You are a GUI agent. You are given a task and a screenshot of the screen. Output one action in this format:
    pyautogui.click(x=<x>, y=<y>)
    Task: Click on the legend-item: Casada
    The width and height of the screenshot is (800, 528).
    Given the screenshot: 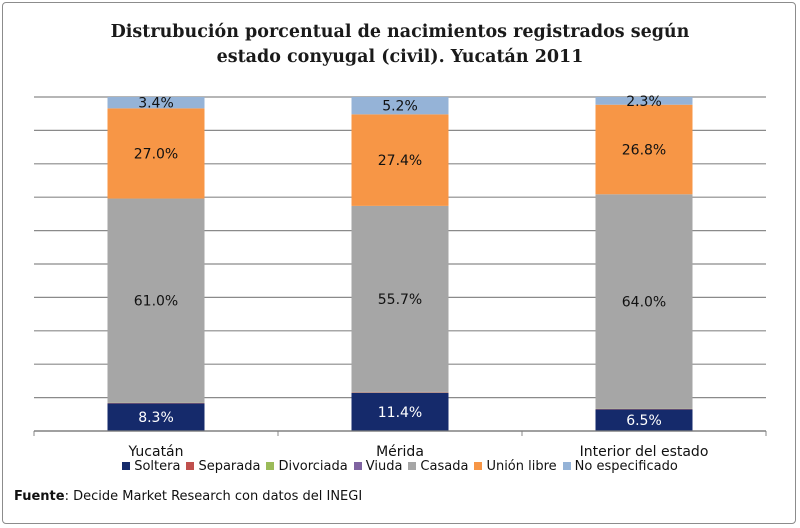 What is the action you would take?
    pyautogui.click(x=438, y=466)
    